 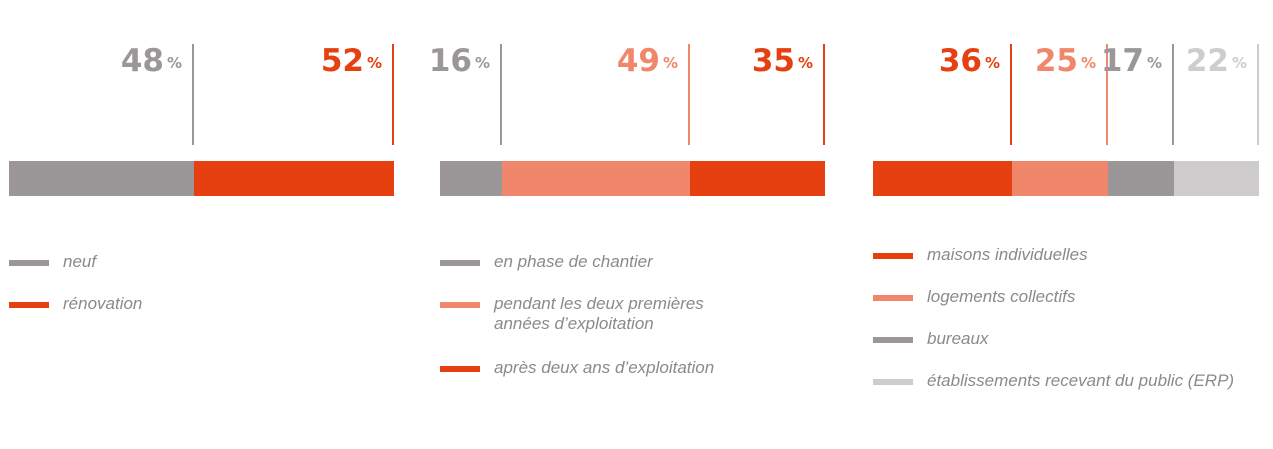 What do you see at coordinates (80, 261) in the screenshot?
I see `legend-label: neuf` at bounding box center [80, 261].